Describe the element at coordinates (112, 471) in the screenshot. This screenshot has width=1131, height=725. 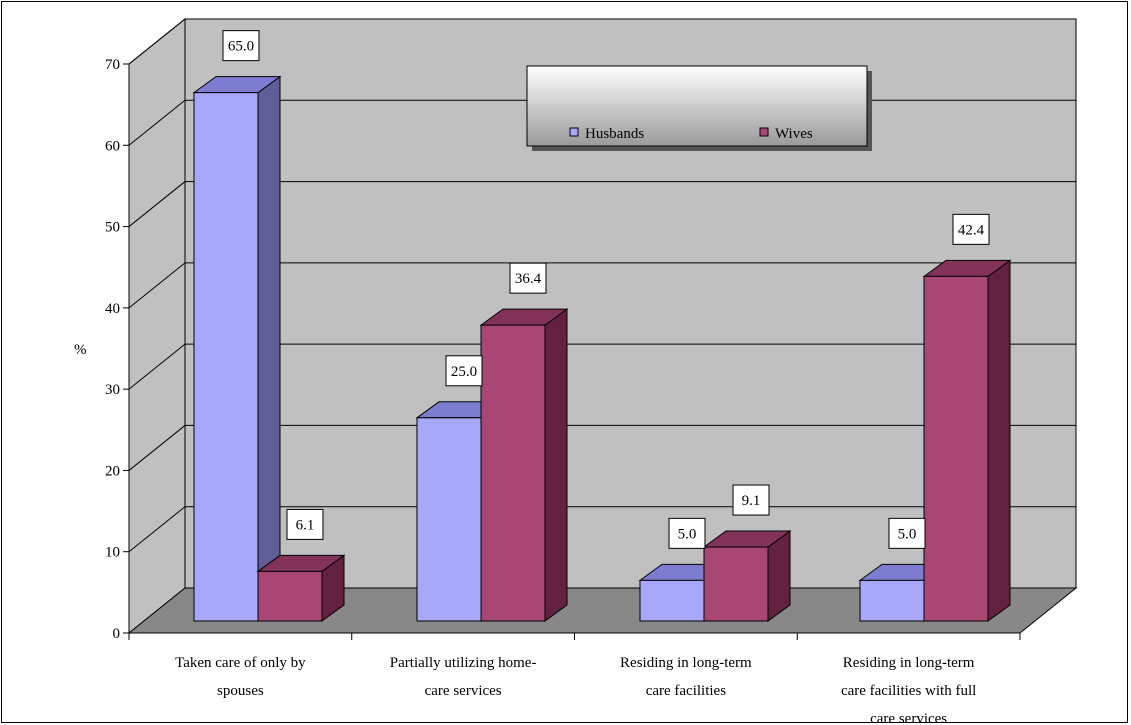
I see `y-tick-label: 20` at that location.